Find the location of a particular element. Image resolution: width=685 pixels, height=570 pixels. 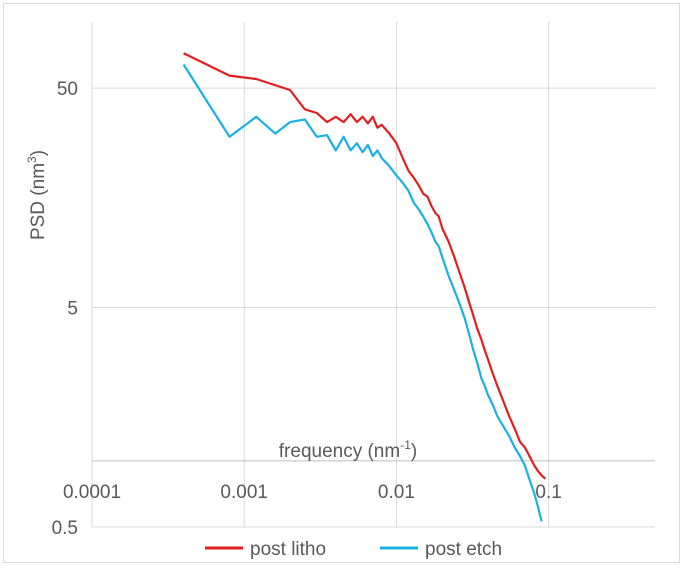

y-tick-label-2: 50 is located at coordinates (67, 89).